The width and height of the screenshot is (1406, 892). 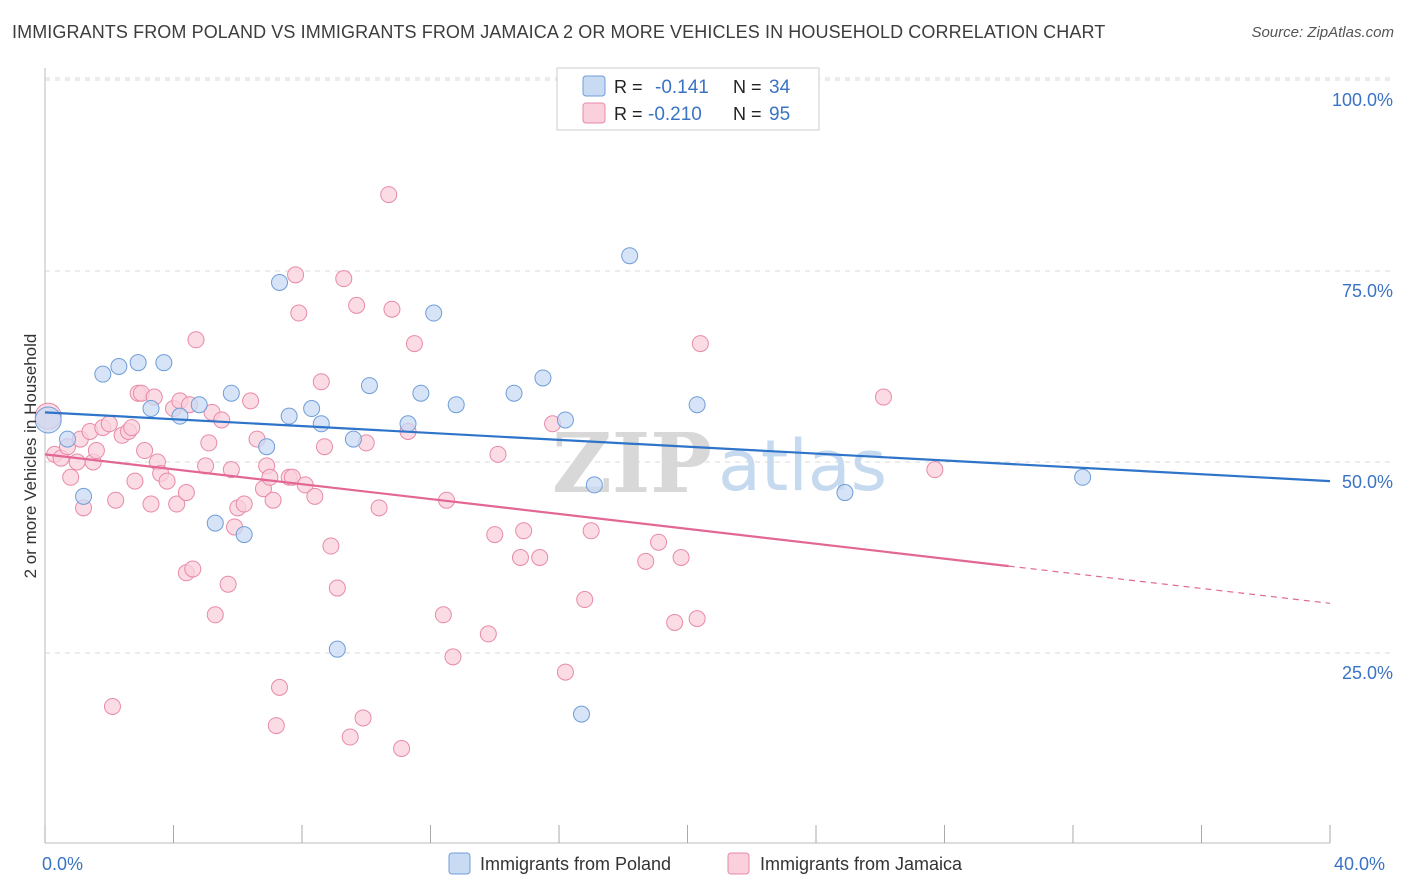 What do you see at coordinates (594, 86) in the screenshot?
I see `legend-swatch-poland` at bounding box center [594, 86].